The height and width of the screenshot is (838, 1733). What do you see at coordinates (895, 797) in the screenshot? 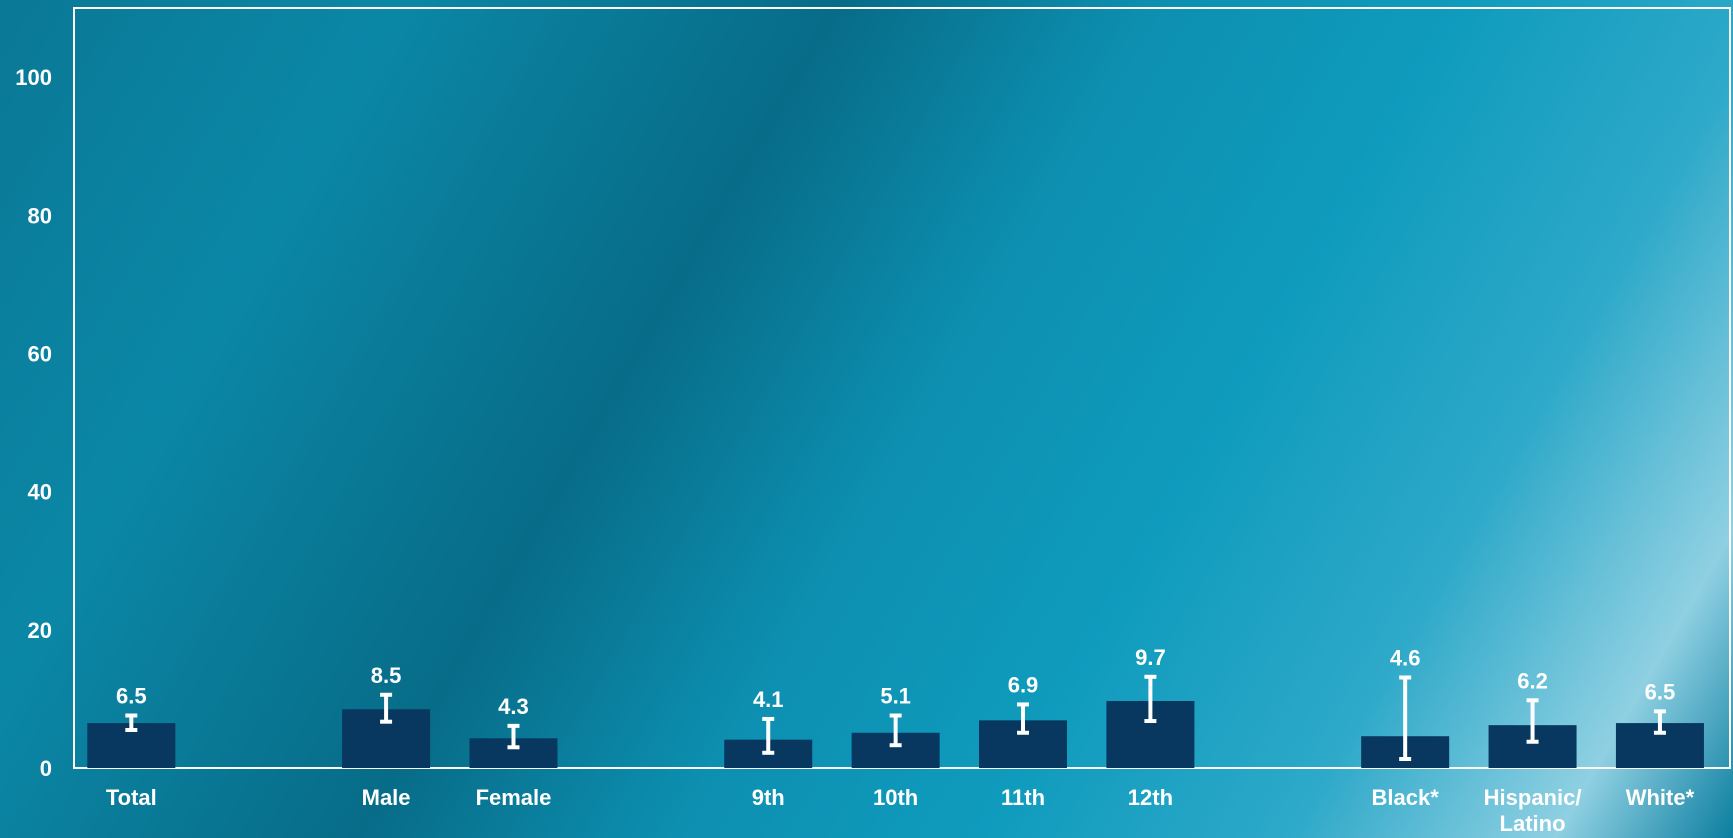
I see `x-category-label: 10th` at bounding box center [895, 797].